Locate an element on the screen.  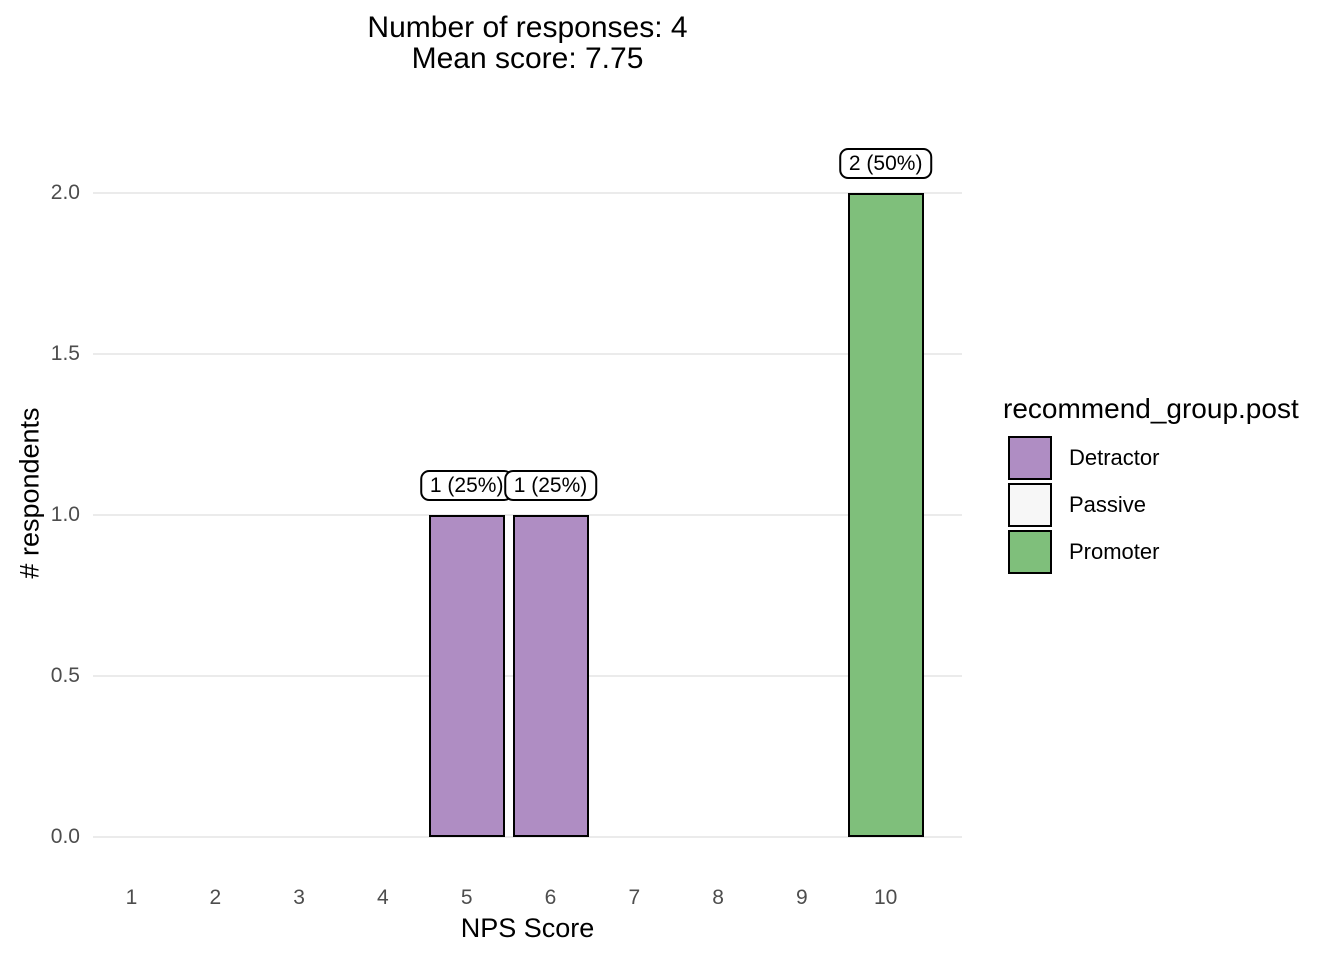
legend-swatch-promoter is located at coordinates (1030, 552).